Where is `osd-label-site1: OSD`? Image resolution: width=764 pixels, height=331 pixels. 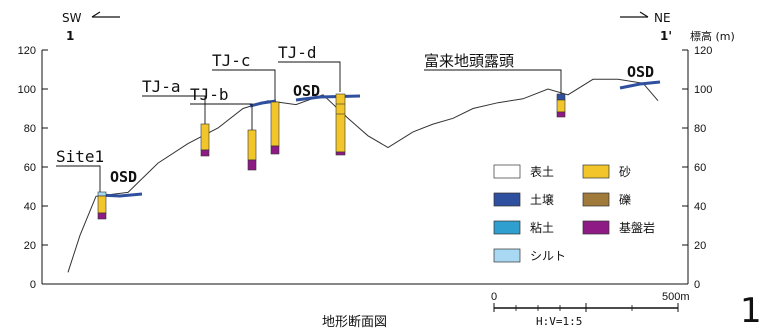 osd-label-site1: OSD is located at coordinates (123, 177).